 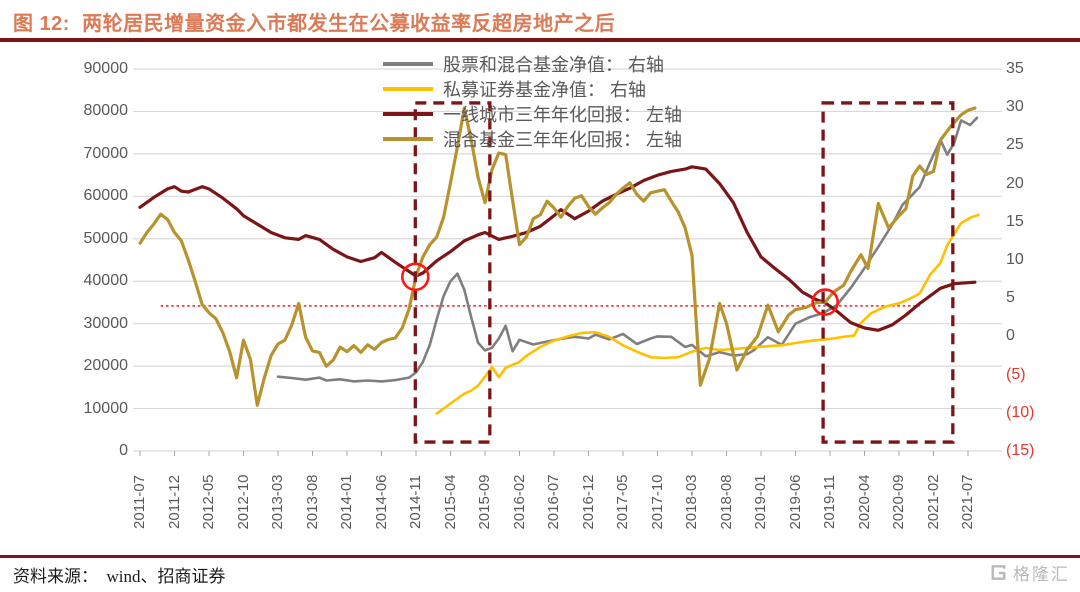 I want to click on legend-label: 股票和混合基金净值： 右轴, so click(x=553, y=64).